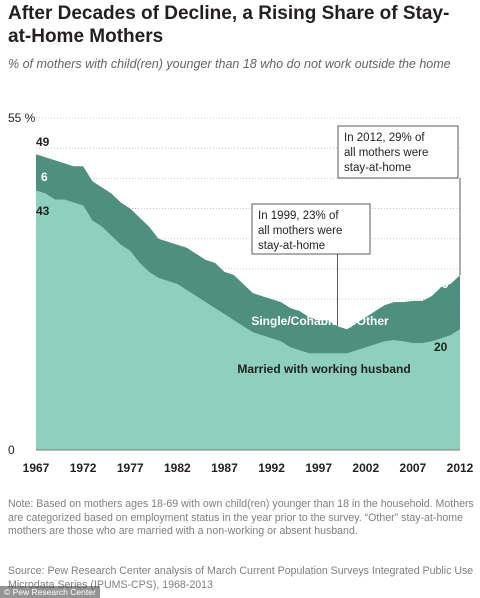  I want to click on series-label-married: Married with working husband, so click(323, 369).